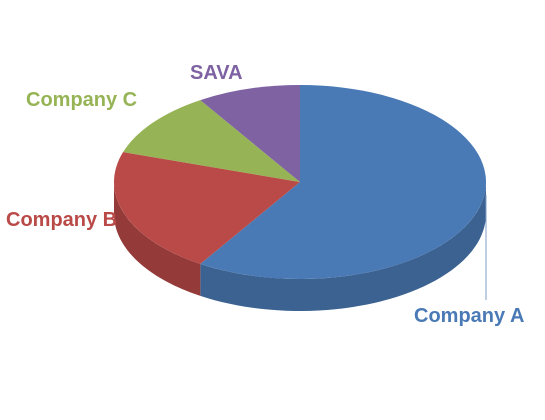  Describe the element at coordinates (61, 220) in the screenshot. I see `slice-label-company-b: Company B` at that location.